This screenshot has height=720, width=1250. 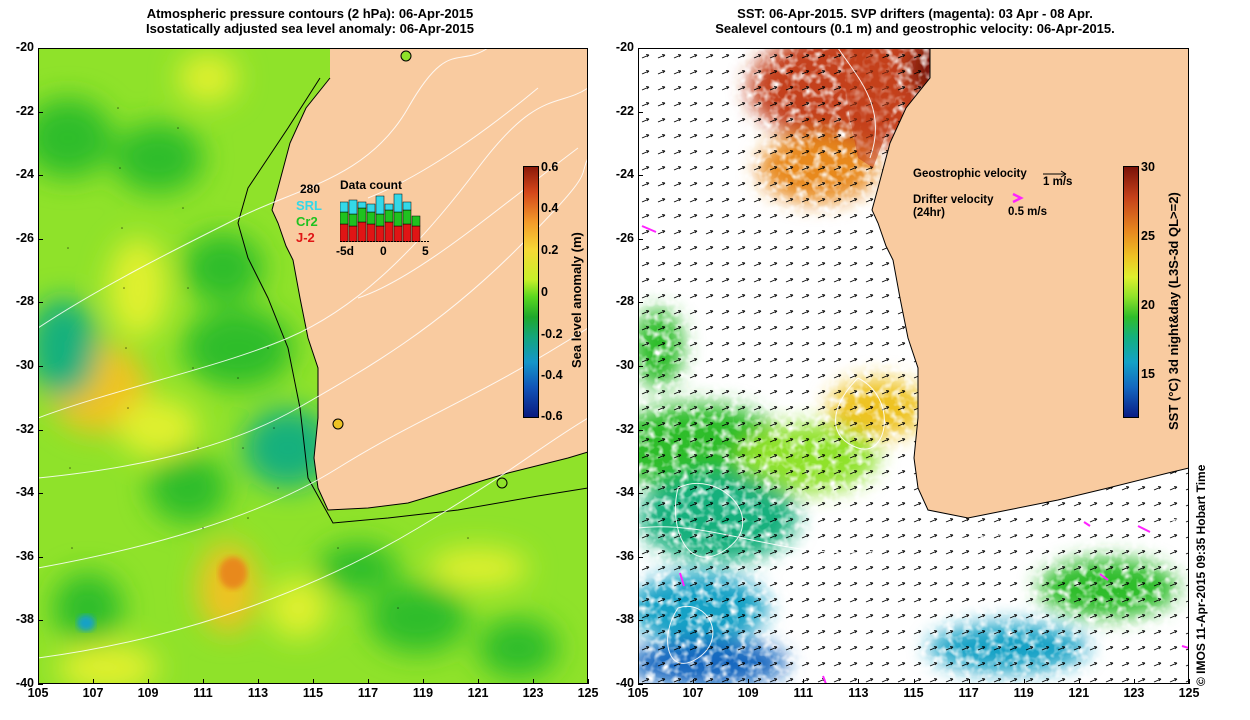 I want to click on right-y-tick-label: -28, so click(x=624, y=301).